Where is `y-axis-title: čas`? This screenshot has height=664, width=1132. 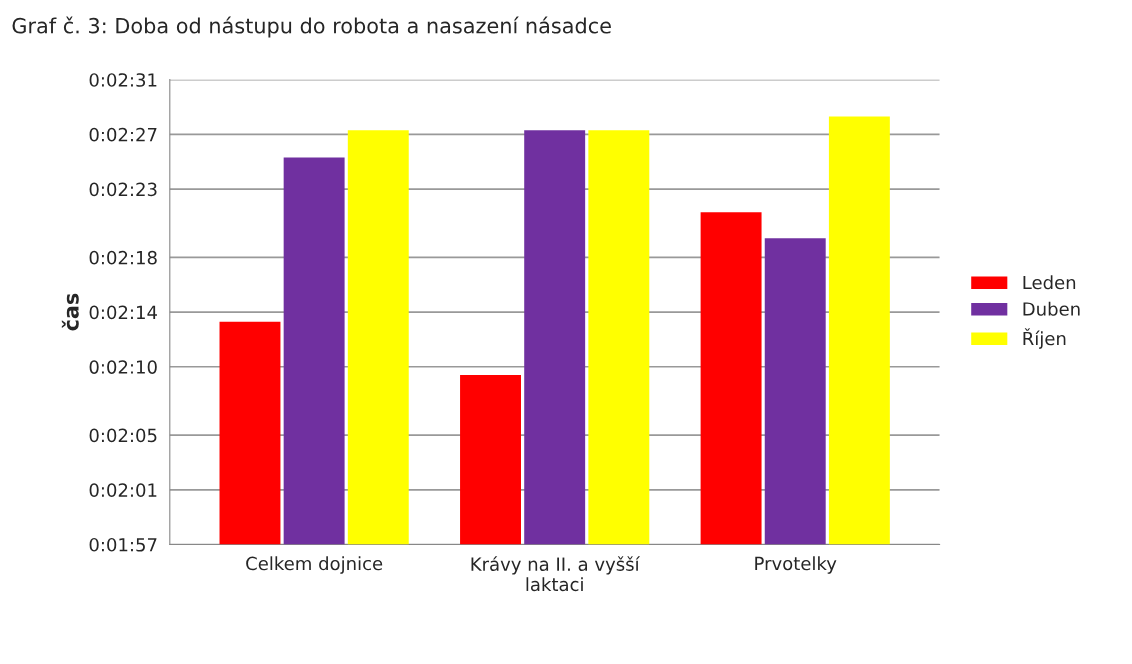
y-axis-title: čas is located at coordinates (70, 312).